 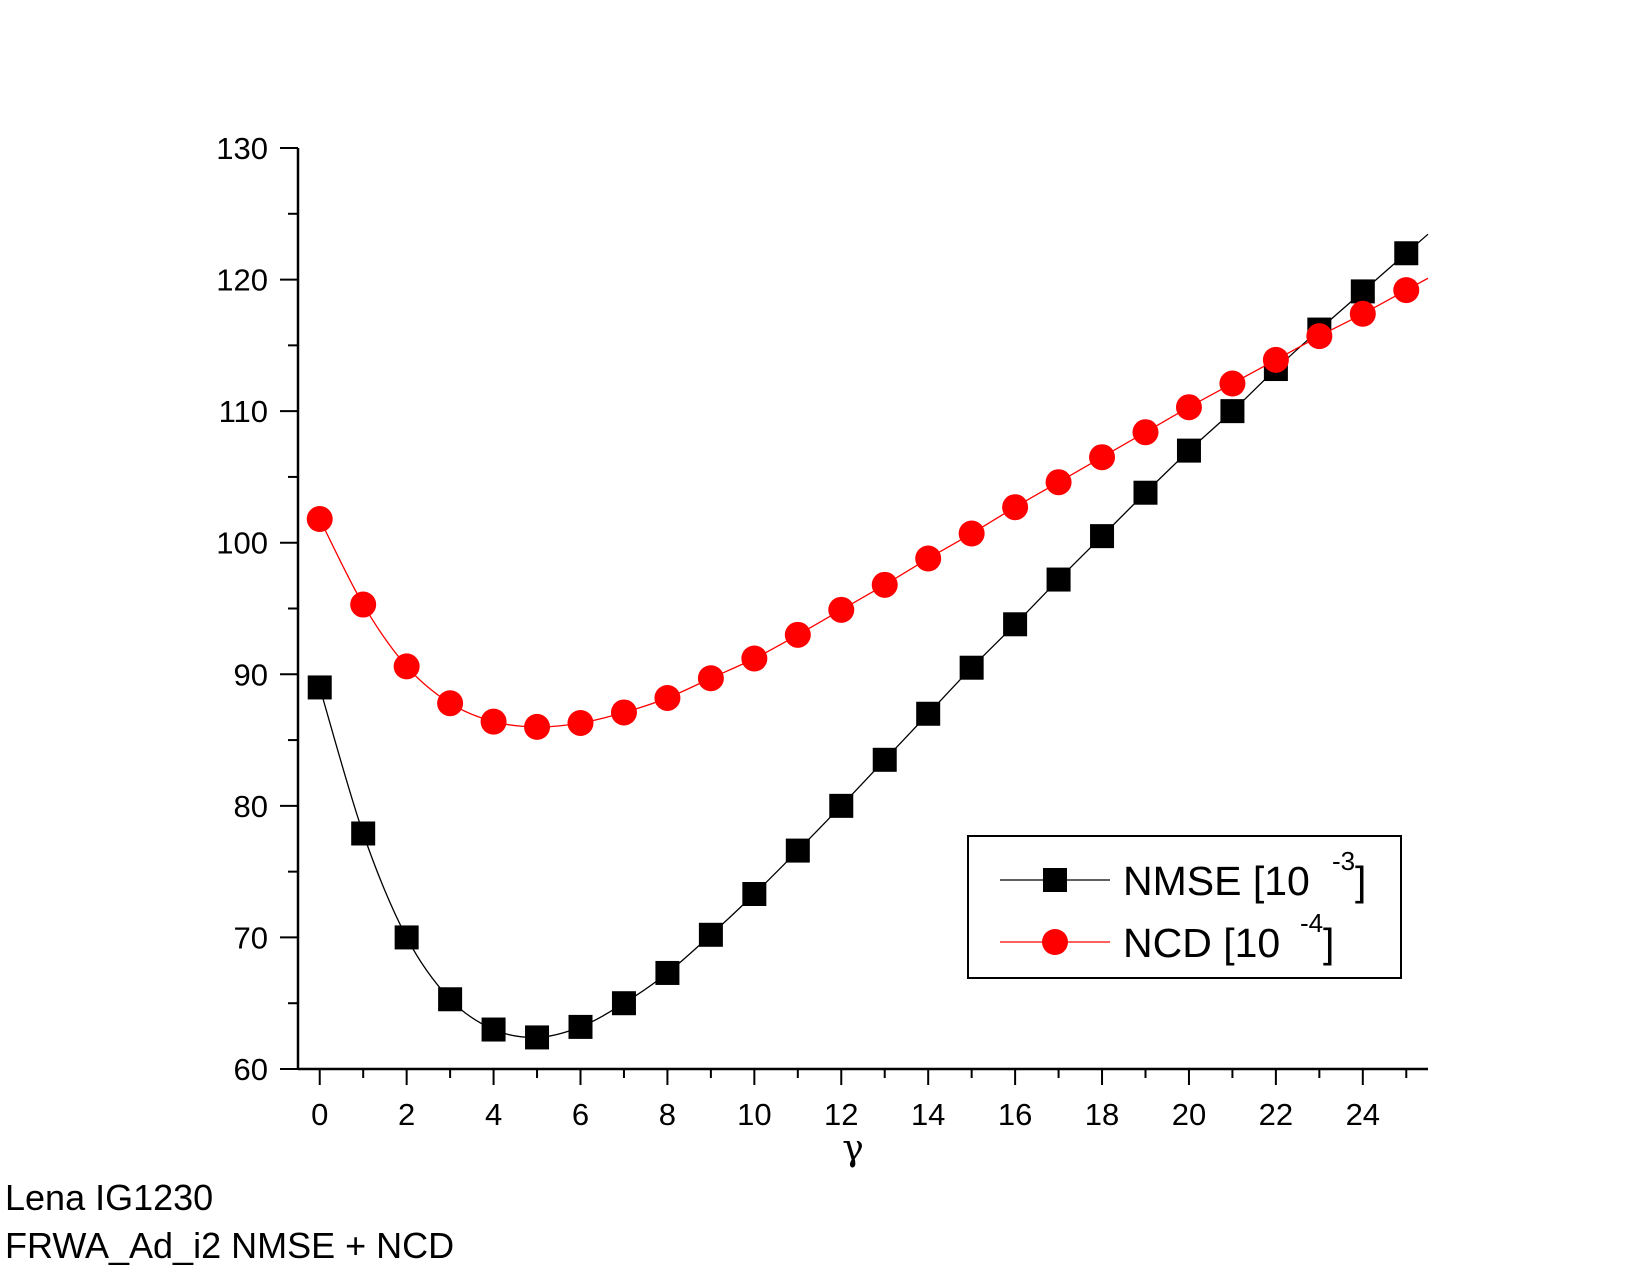 I want to click on x-axis-ticks: 0 2 4 6 8 10 12 14 16 18 20 22 24, so click(x=859, y=1100).